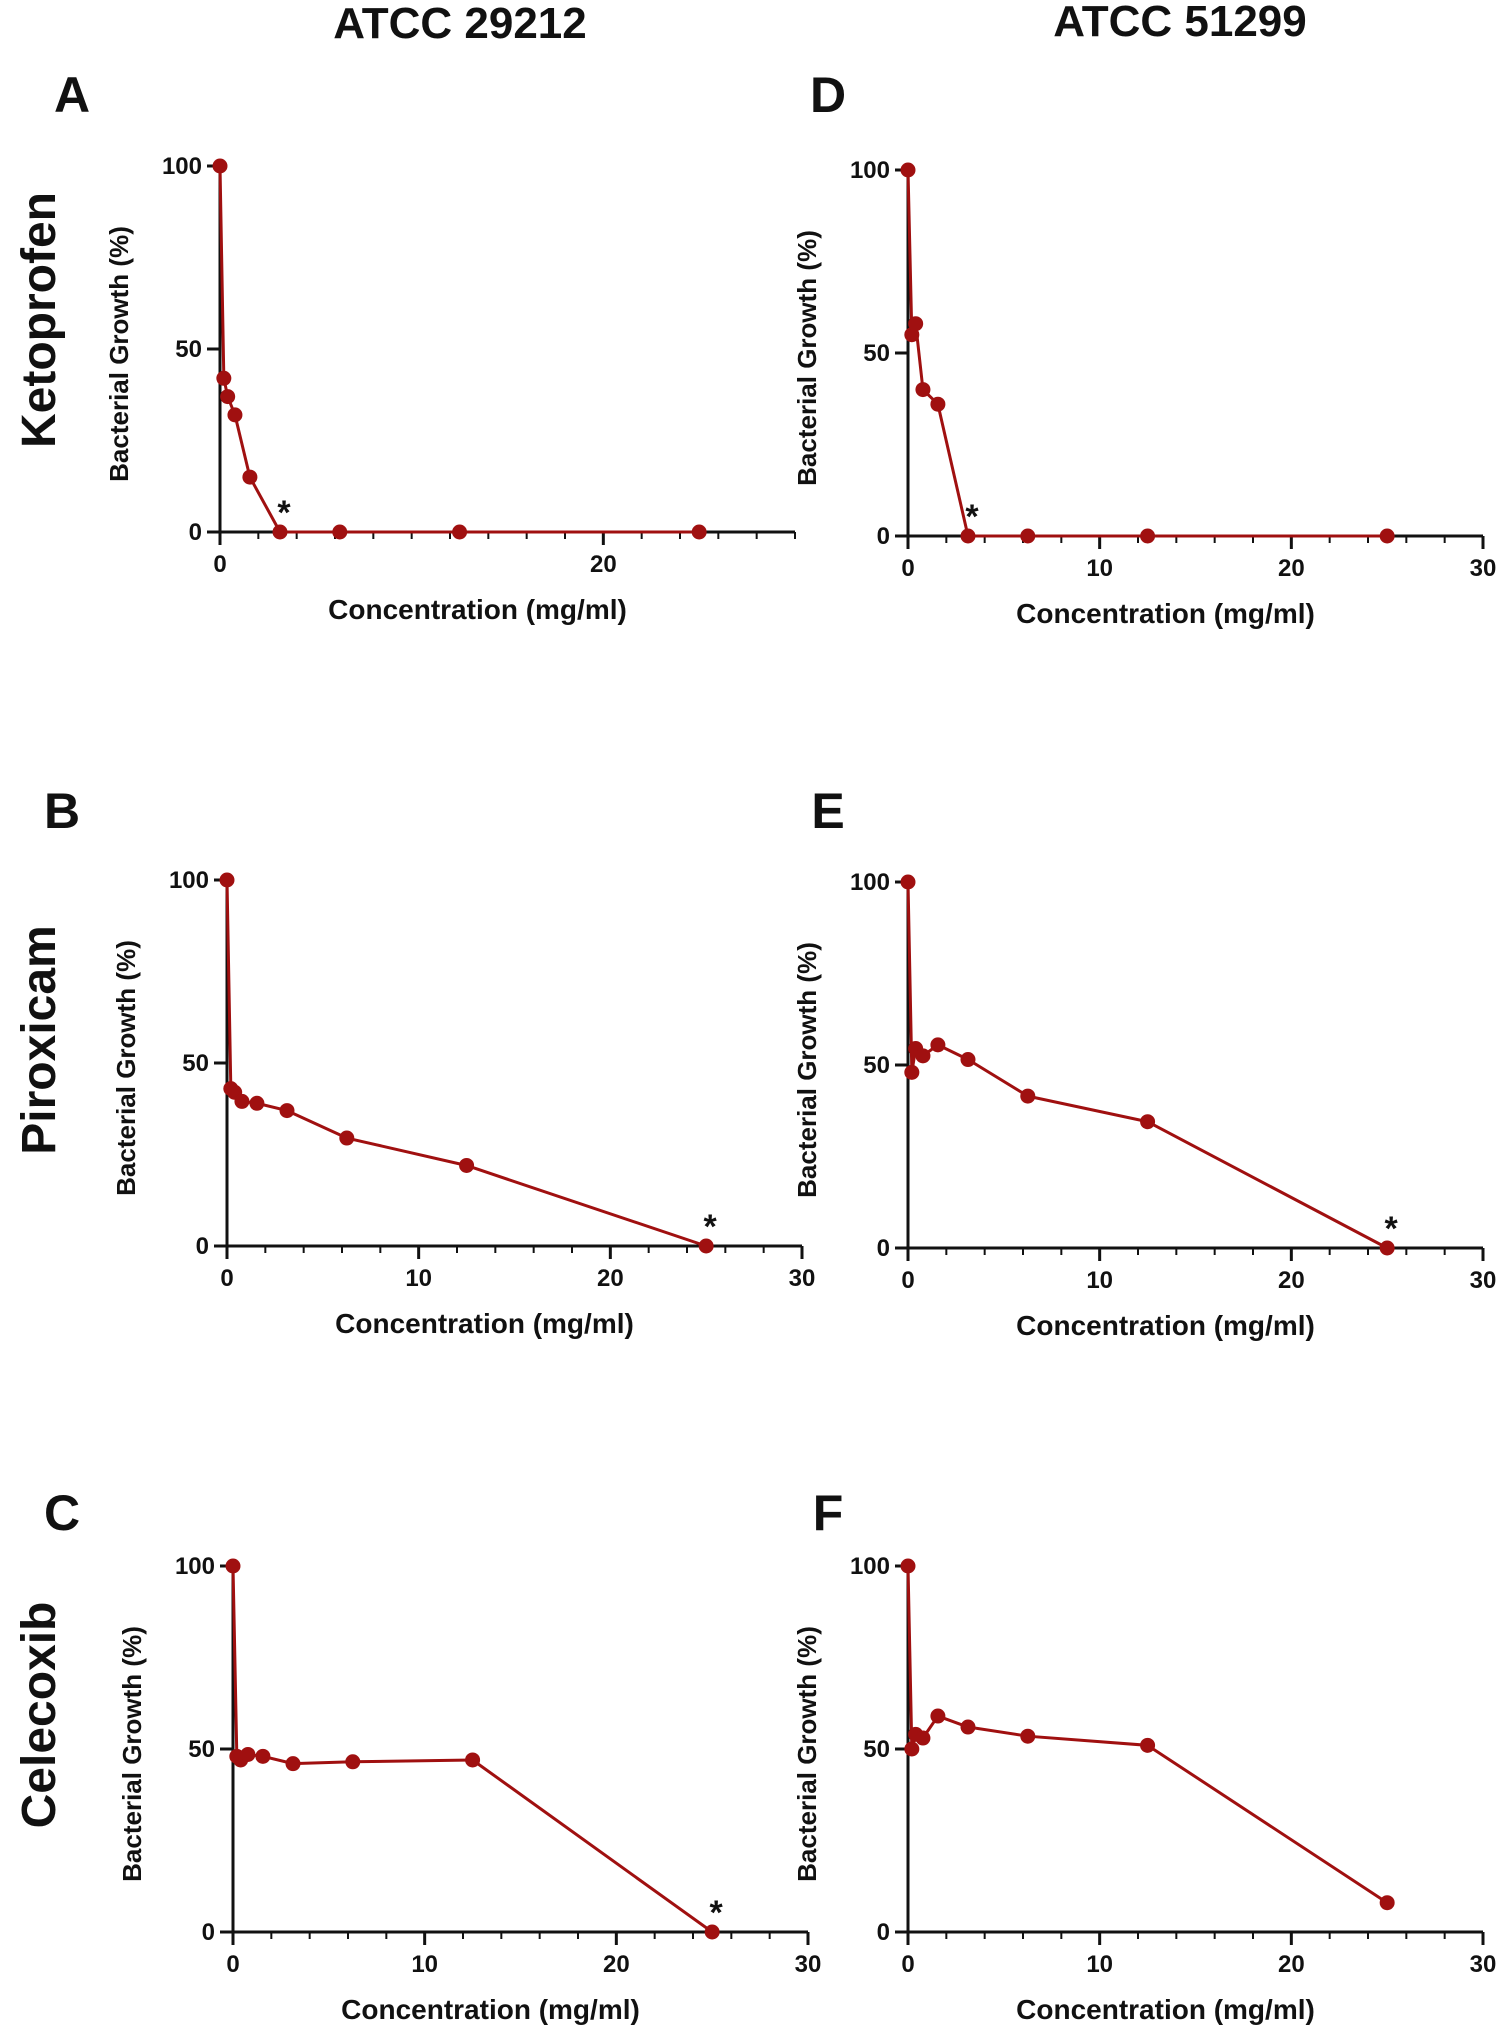  I want to click on panel-letter-a: A, so click(72, 95).